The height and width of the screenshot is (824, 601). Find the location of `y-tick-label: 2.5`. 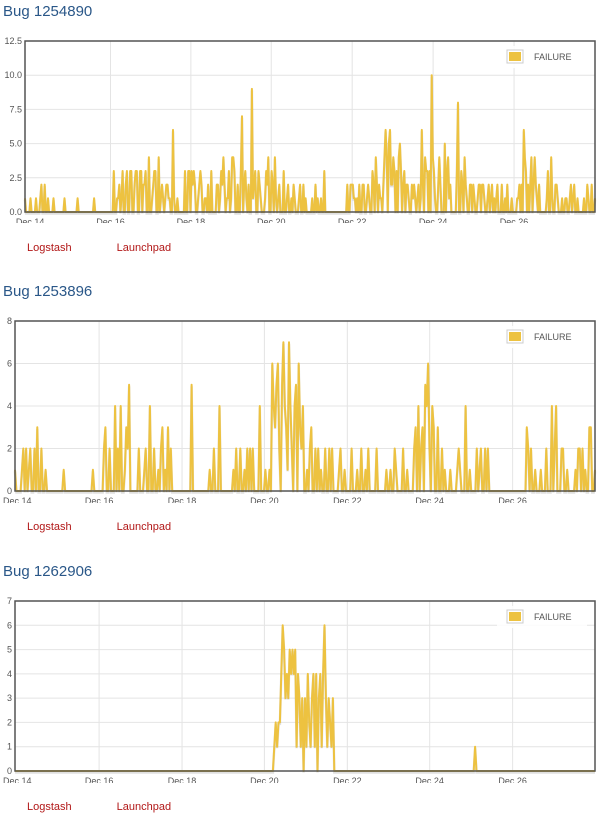

y-tick-label: 2.5 is located at coordinates (15, 178).